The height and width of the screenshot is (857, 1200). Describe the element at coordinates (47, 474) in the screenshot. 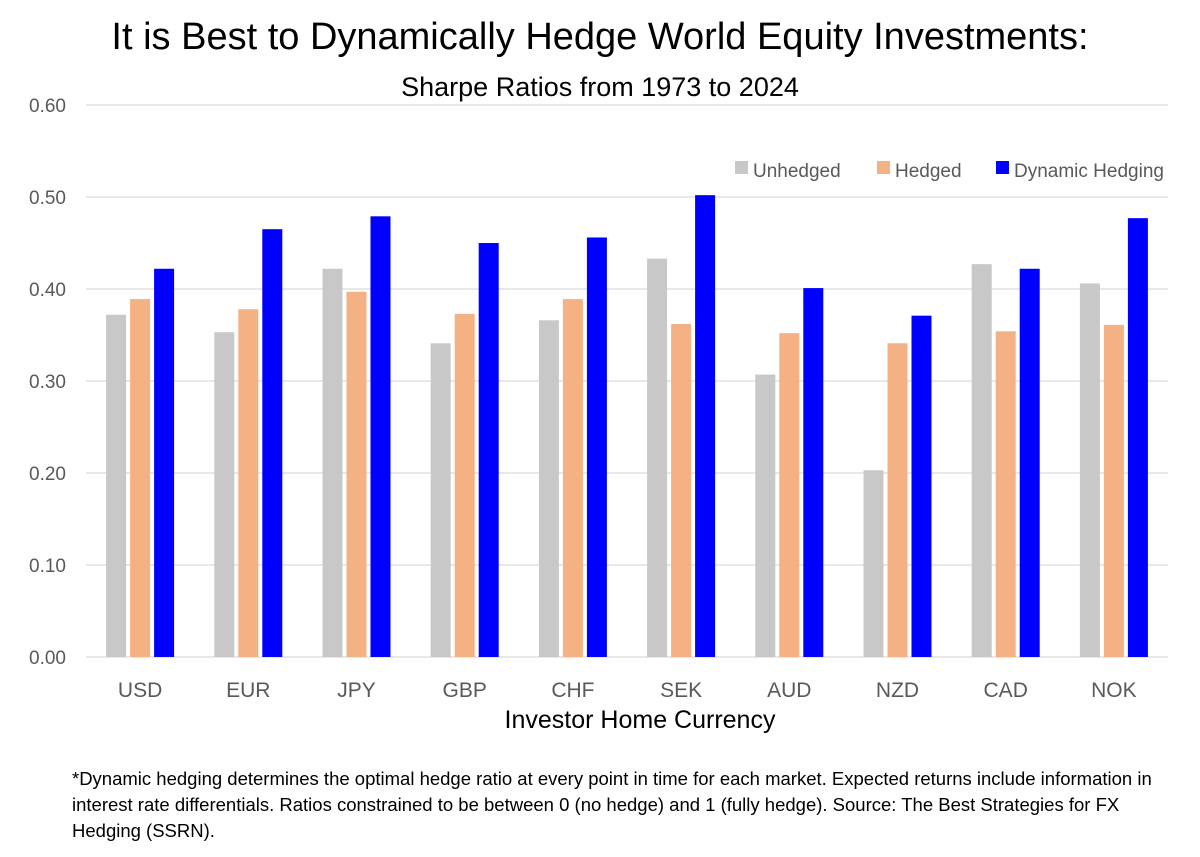

I see `y-tick-label: 0.20` at that location.